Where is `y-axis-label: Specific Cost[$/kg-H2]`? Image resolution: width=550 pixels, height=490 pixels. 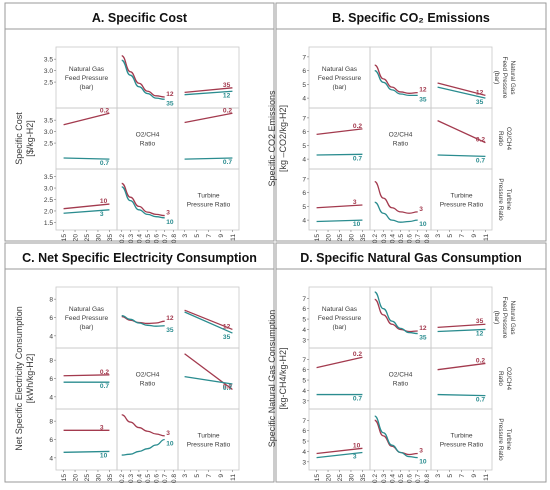
y-axis-label: Specific Cost[$/kg-H2] is located at coordinates (24, 138).